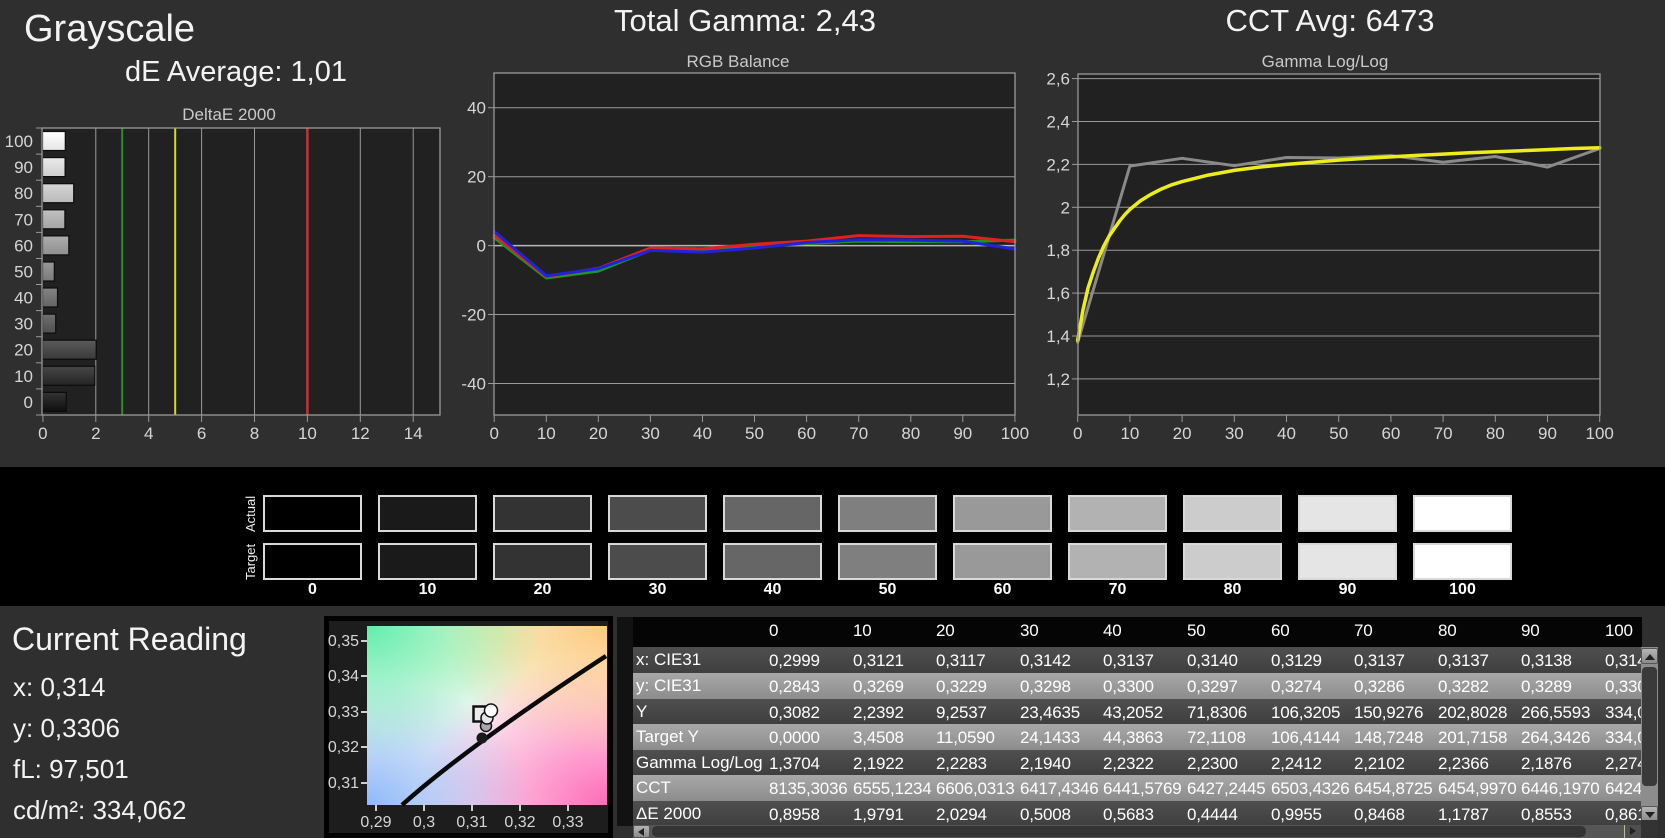  What do you see at coordinates (1058, 164) in the screenshot?
I see `svg-text: 2,2` at bounding box center [1058, 164].